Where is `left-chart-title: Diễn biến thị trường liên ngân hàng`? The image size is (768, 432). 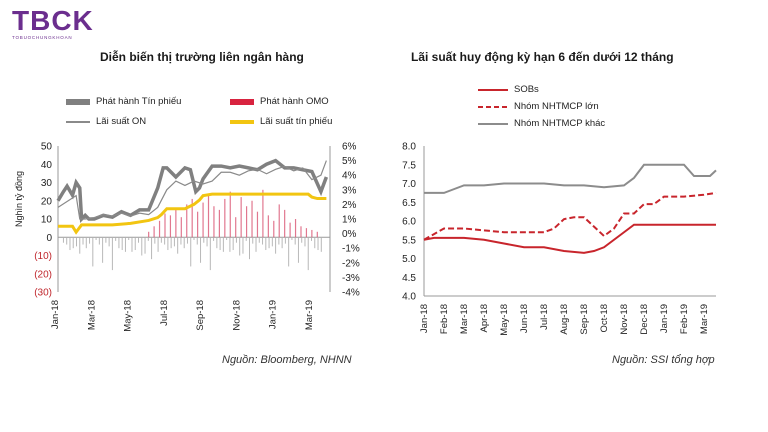 left-chart-title: Diễn biến thị trường liên ngân hàng is located at coordinates (202, 57).